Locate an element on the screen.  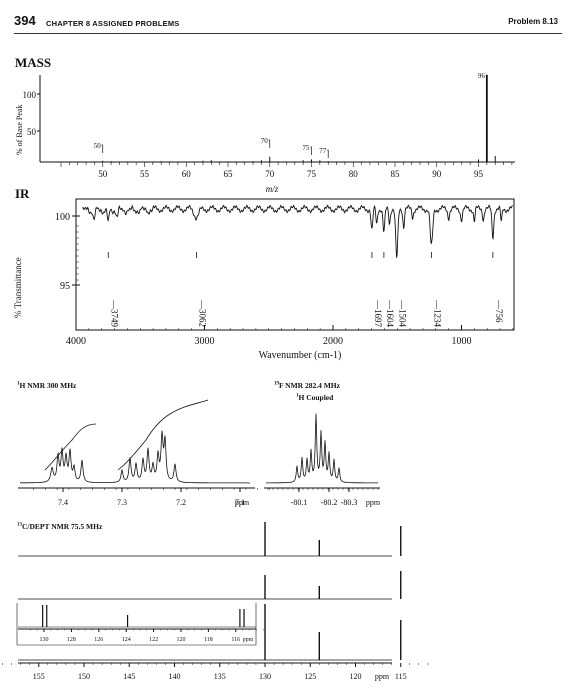
mass-y-tick-label: 100 is located at coordinates (30, 95).